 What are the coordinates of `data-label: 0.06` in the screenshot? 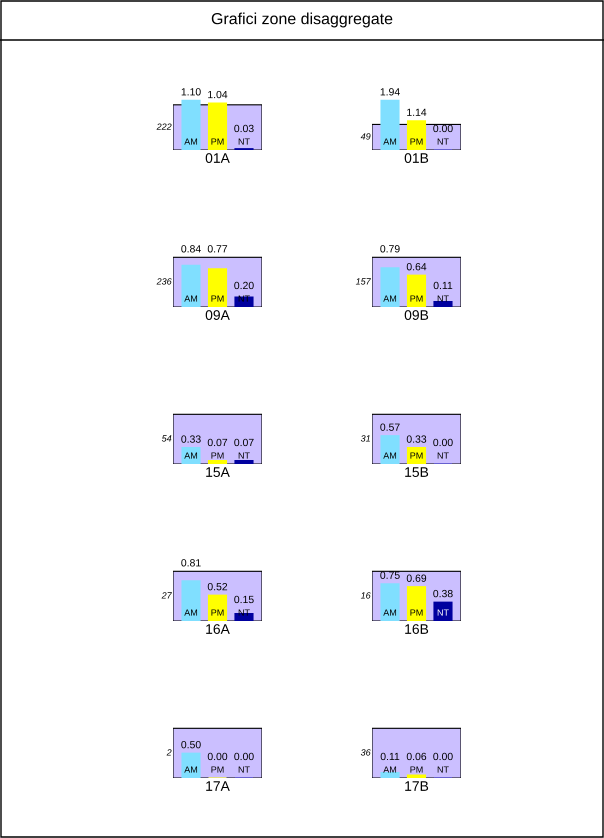 It's located at (416, 756).